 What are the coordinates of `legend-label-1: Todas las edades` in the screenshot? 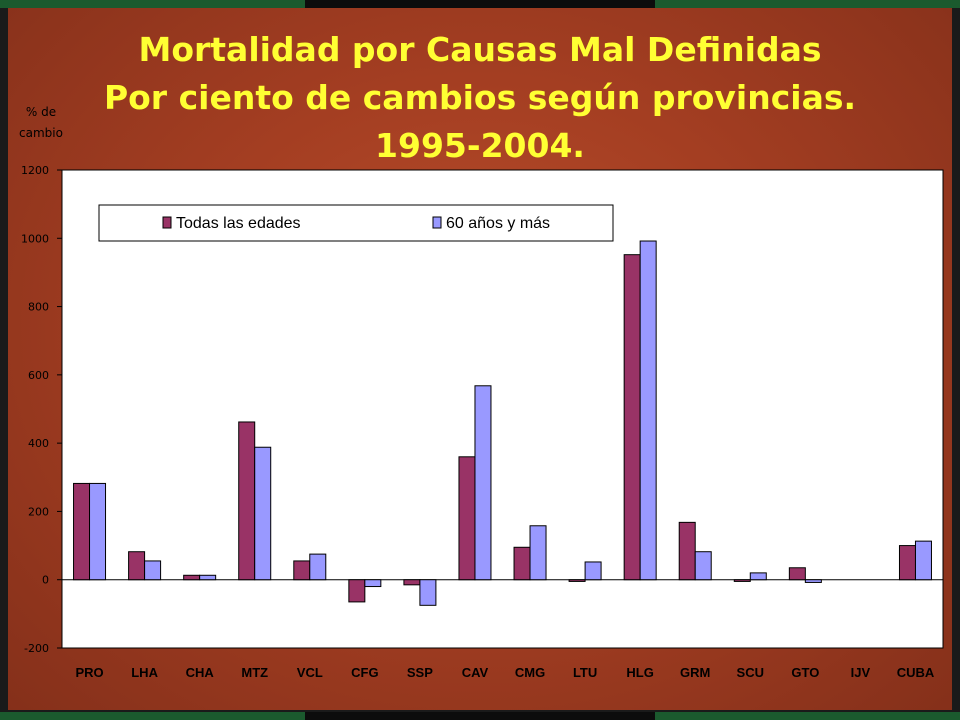 It's located at (238, 223).